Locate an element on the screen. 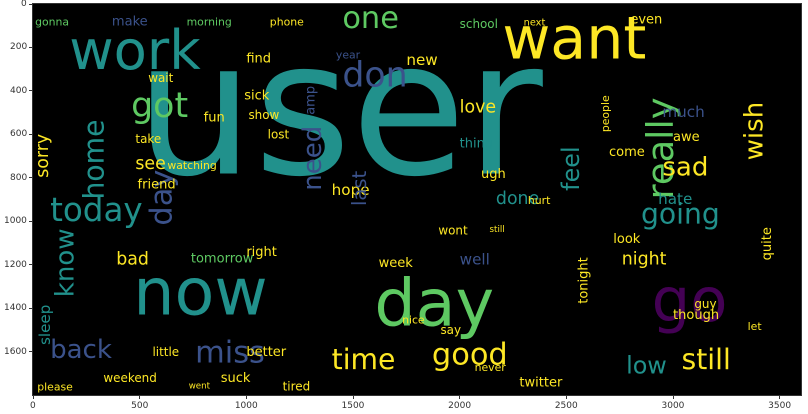  word-don: don is located at coordinates (374, 76).